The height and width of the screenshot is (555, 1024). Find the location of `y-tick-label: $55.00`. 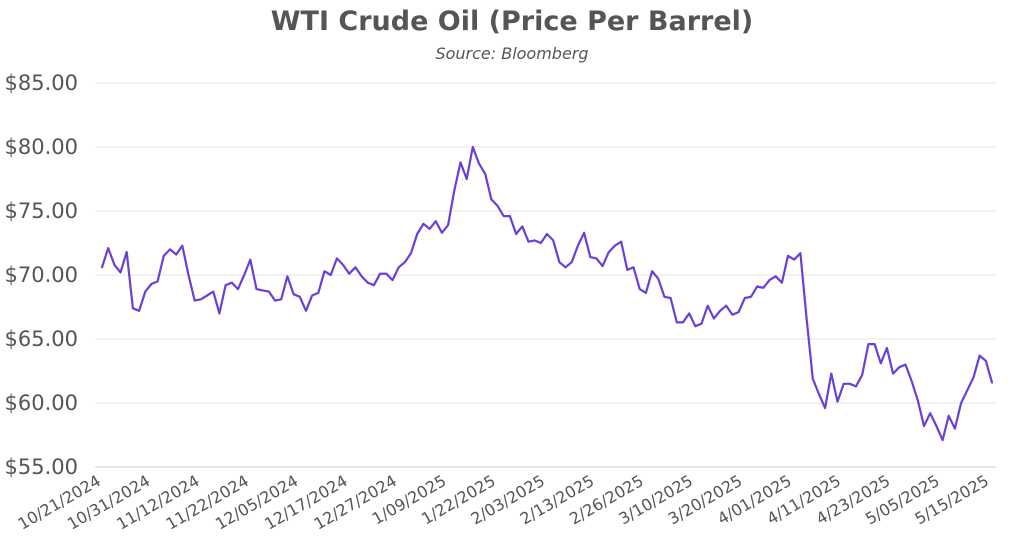

y-tick-label: $55.00 is located at coordinates (41, 467).